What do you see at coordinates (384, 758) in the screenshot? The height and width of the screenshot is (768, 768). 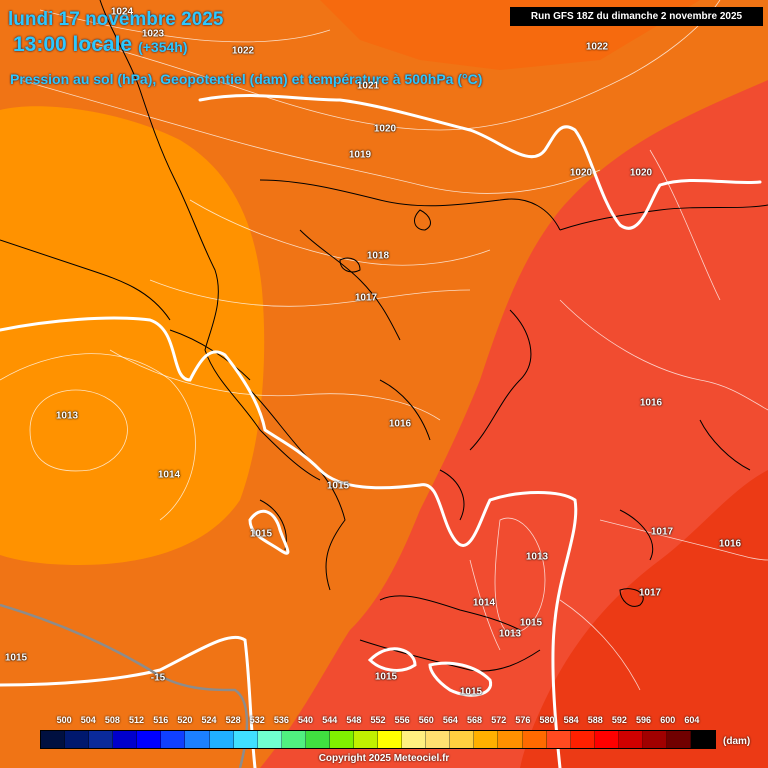 I see `copyright-text: Copyright 2025 Meteociel.fr` at bounding box center [384, 758].